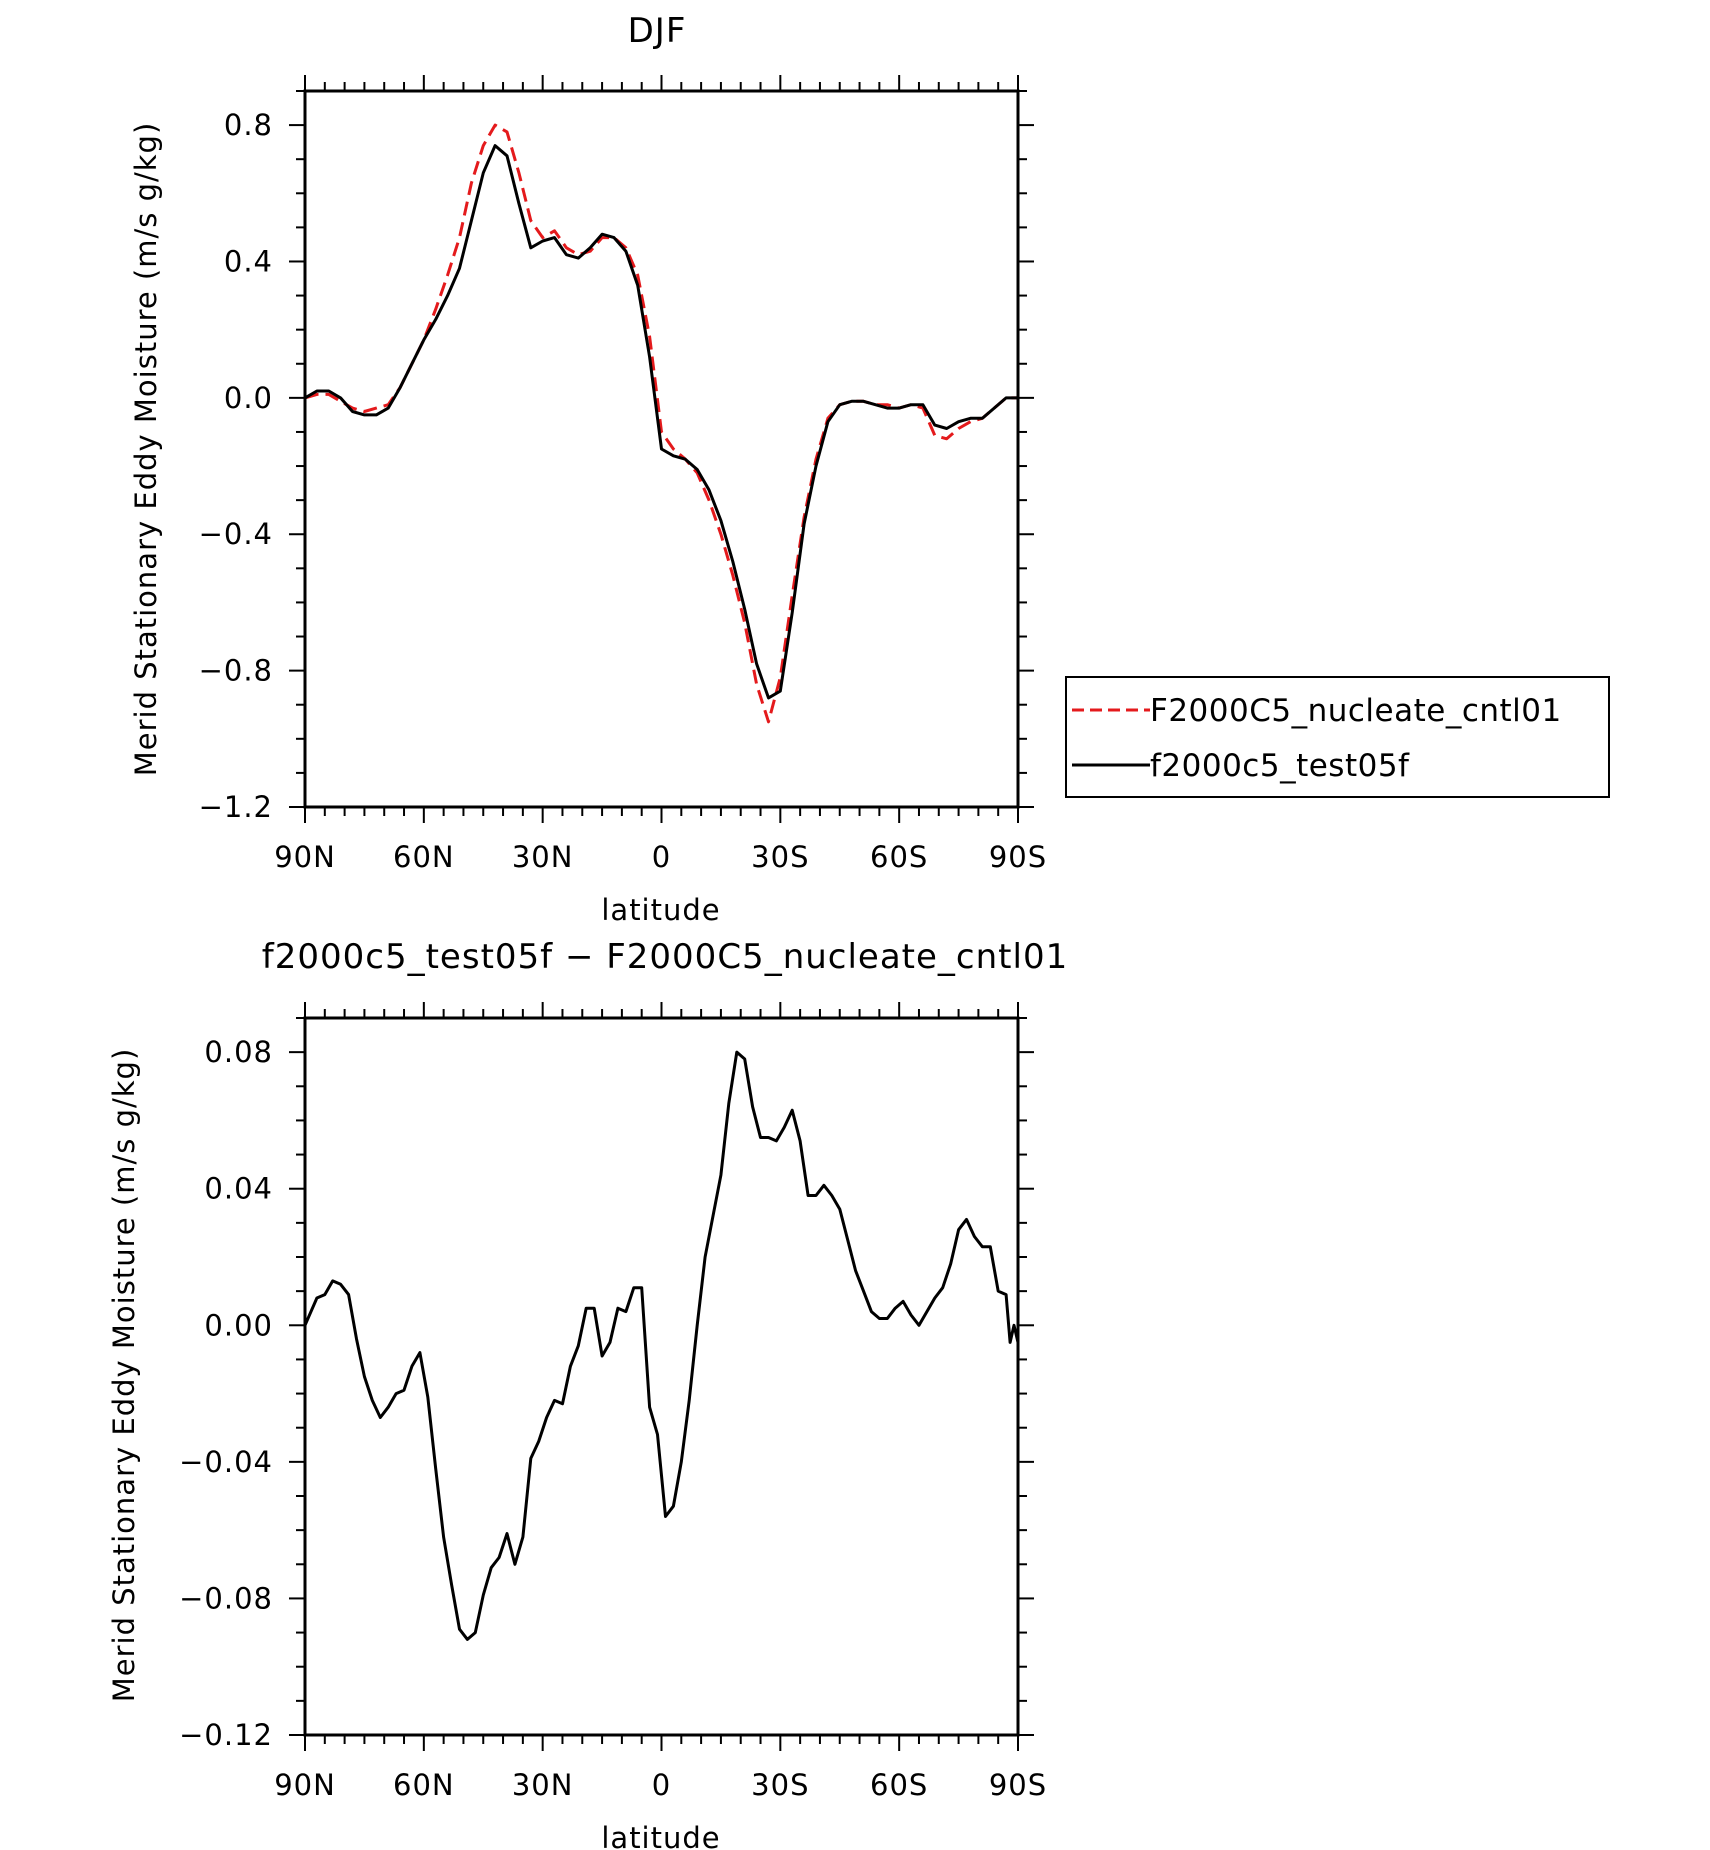  What do you see at coordinates (236, 534) in the screenshot?
I see `y-tick-label: −0.4` at bounding box center [236, 534].